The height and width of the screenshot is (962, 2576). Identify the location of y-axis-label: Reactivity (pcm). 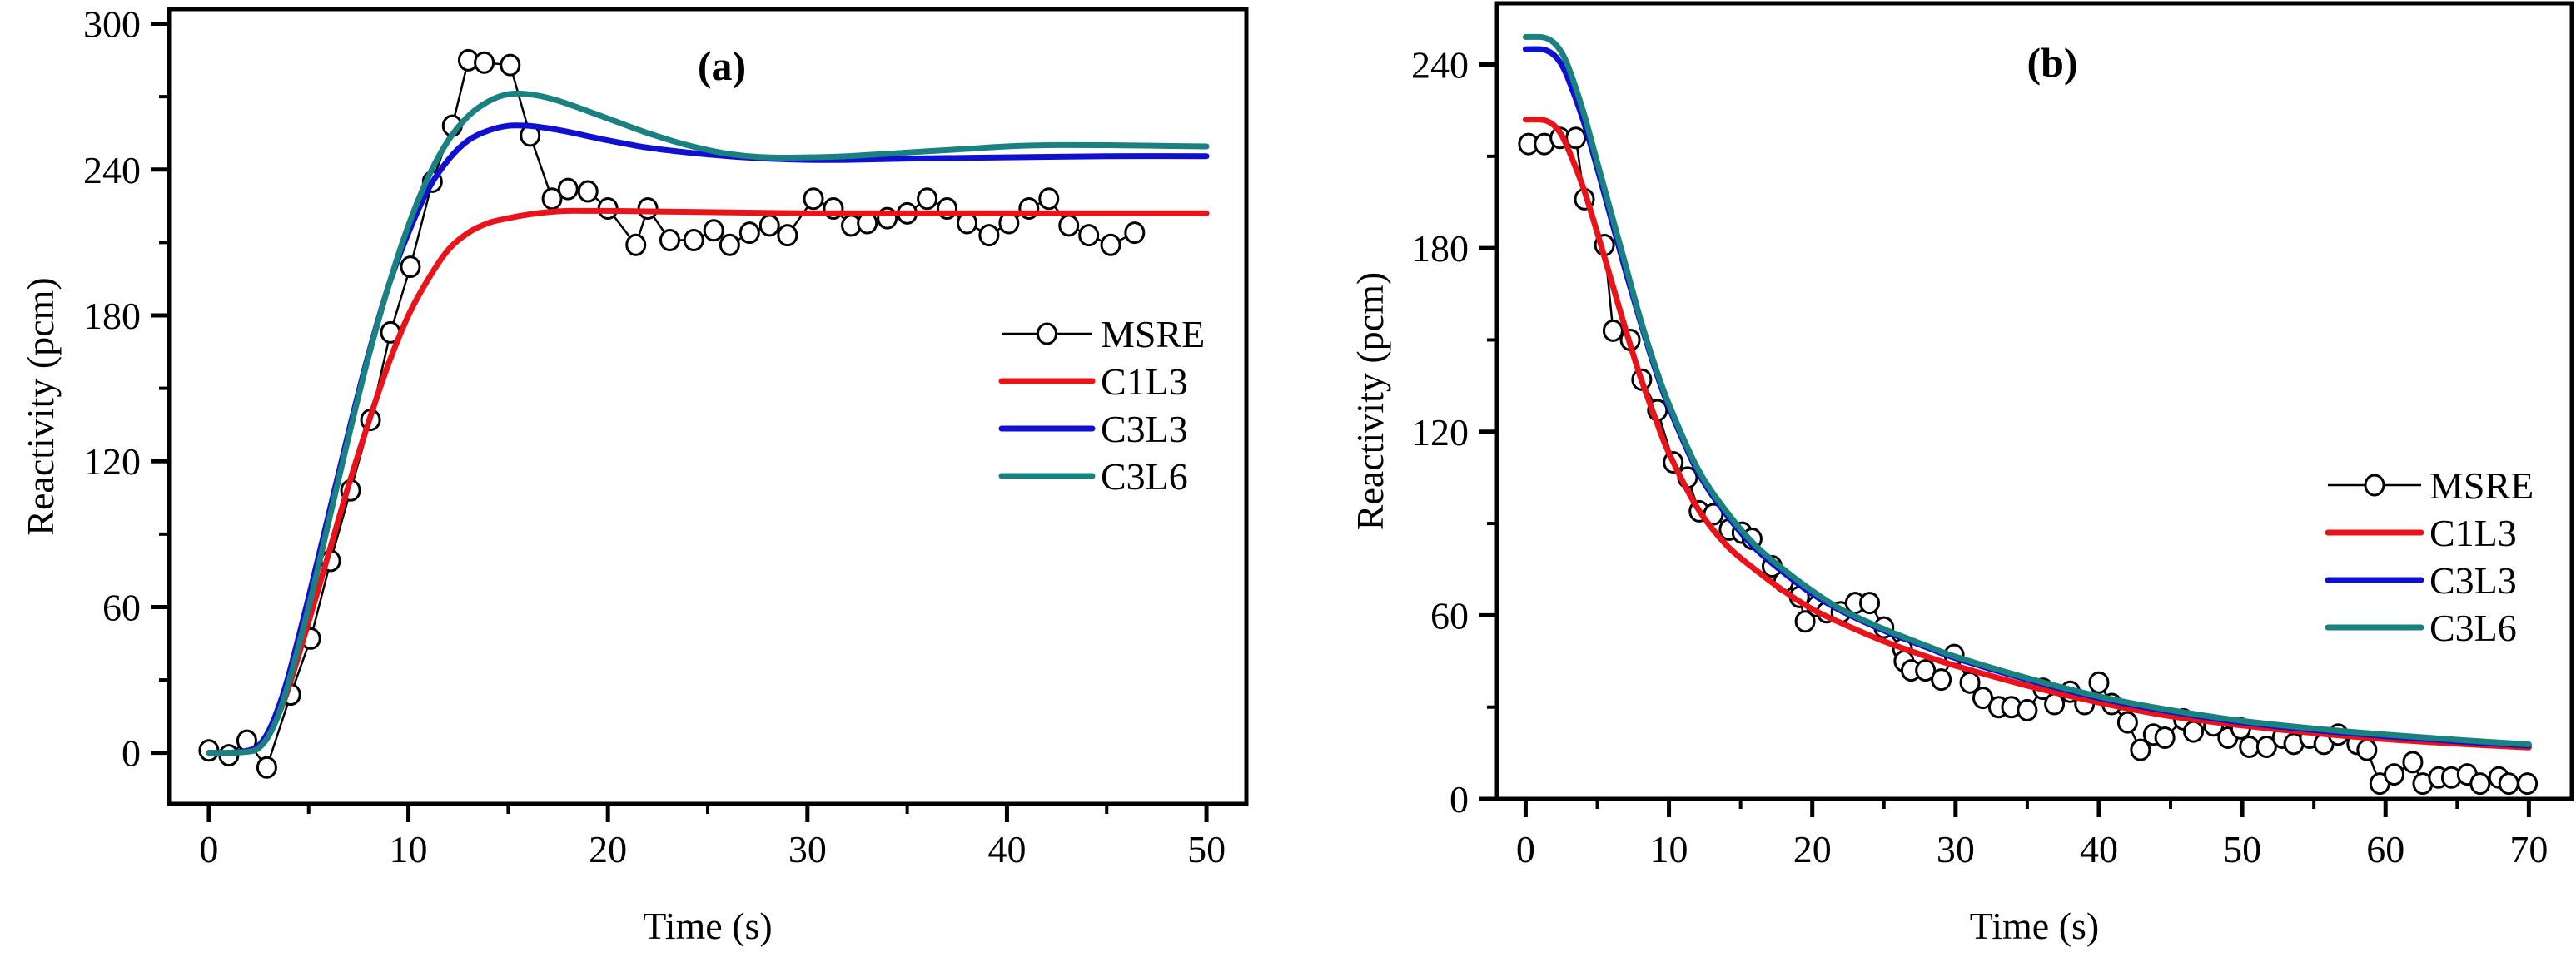
(40, 406).